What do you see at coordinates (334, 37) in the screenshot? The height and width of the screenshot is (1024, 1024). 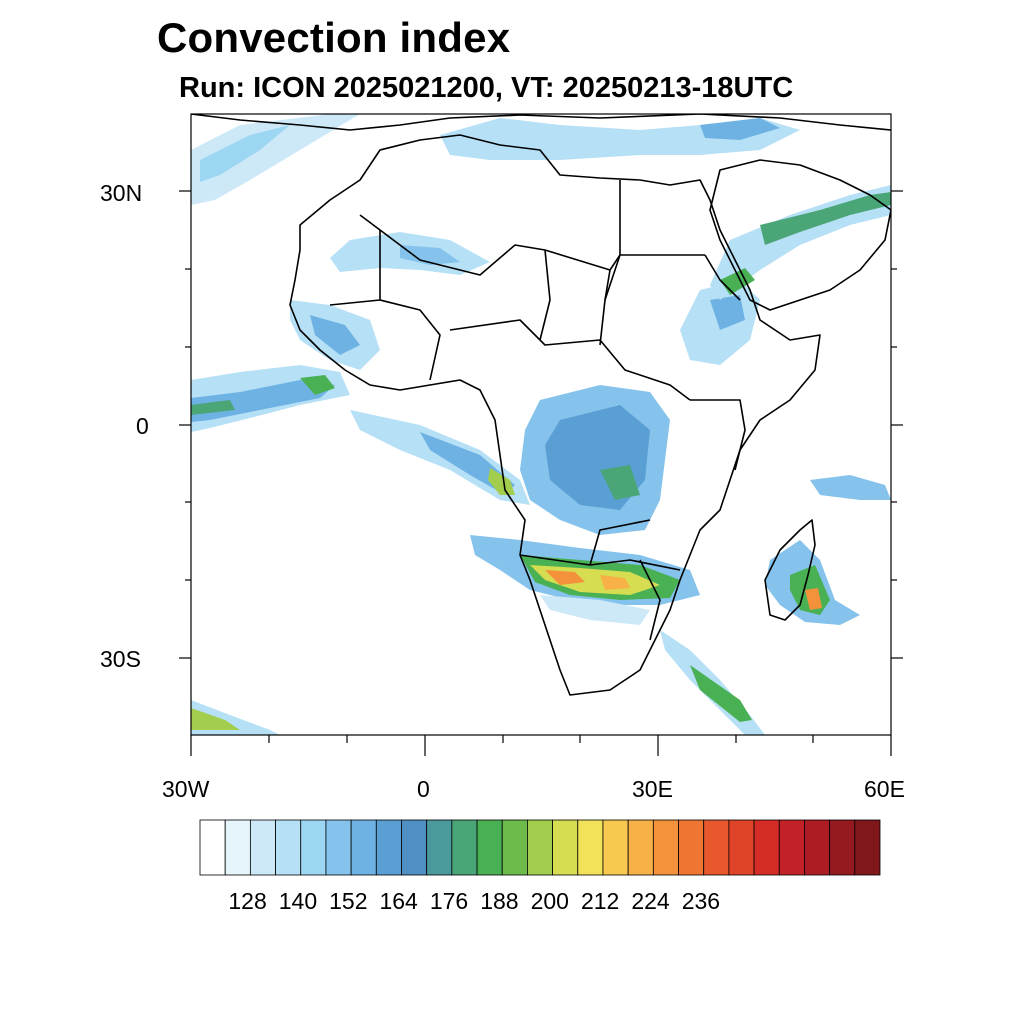 I see `map-title: Convection index` at bounding box center [334, 37].